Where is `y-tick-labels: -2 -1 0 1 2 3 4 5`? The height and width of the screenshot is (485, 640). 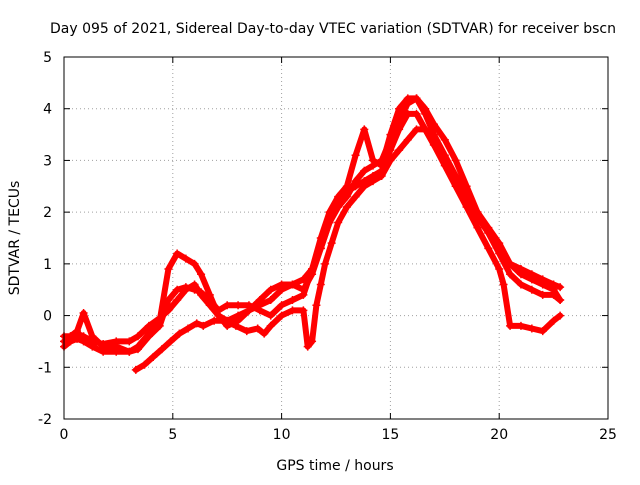 y-tick-labels: -2 -1 0 1 2 3 4 5 is located at coordinates (45, 239).